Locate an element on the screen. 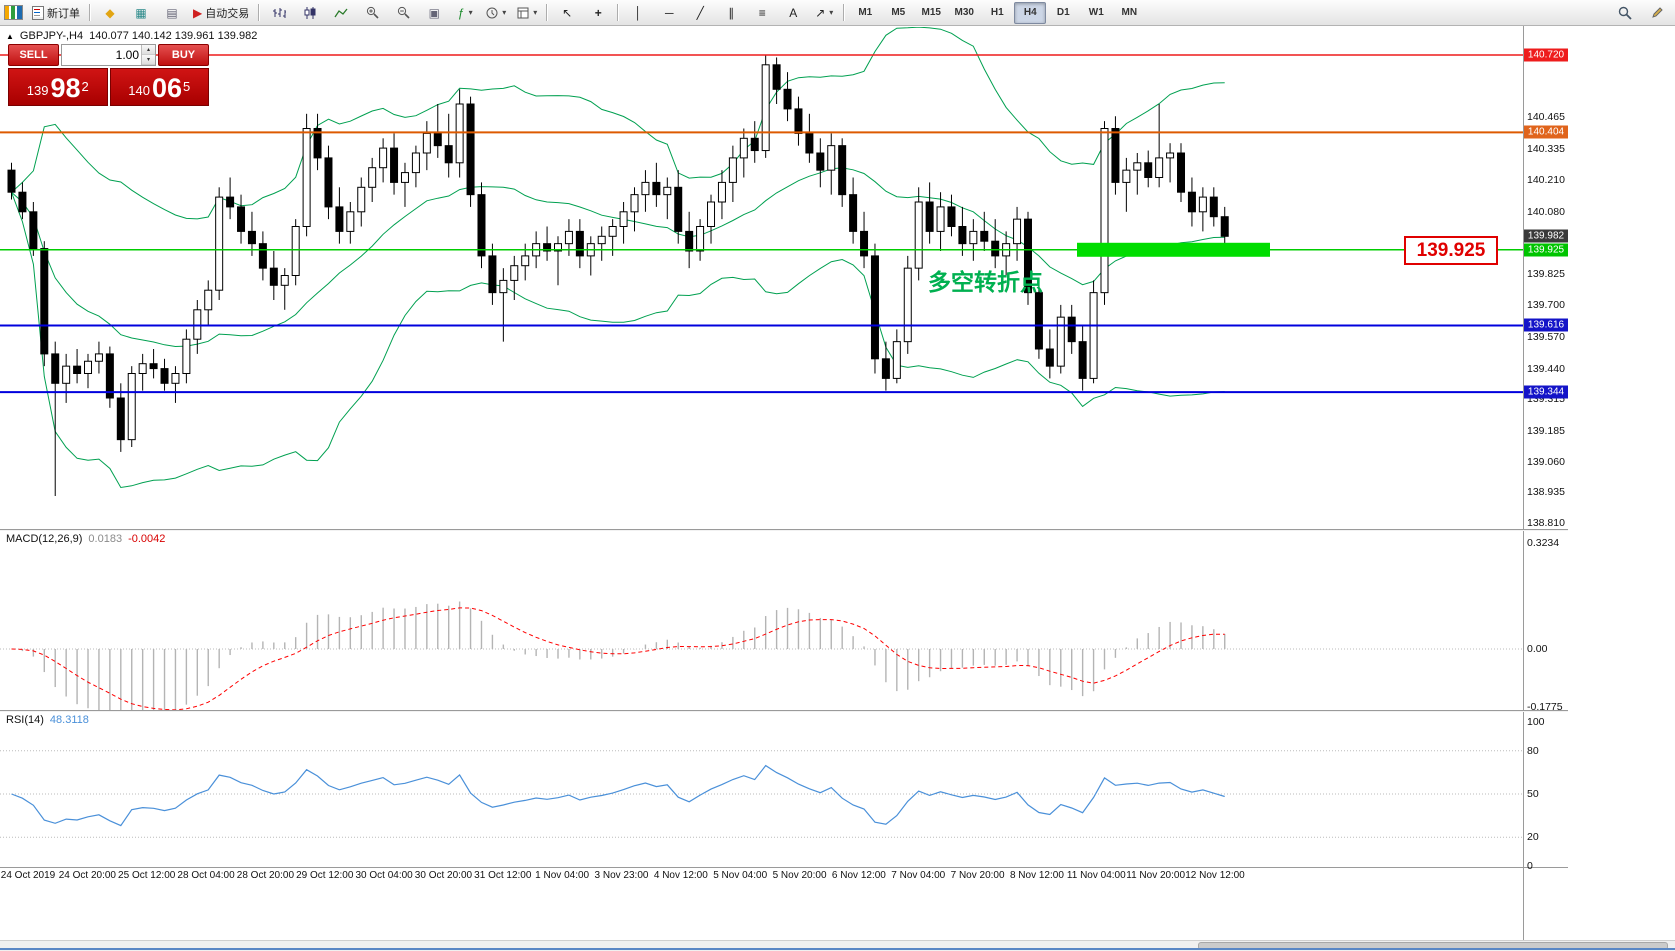 The image size is (1675, 951). window-bottom-edge is located at coordinates (837, 949).